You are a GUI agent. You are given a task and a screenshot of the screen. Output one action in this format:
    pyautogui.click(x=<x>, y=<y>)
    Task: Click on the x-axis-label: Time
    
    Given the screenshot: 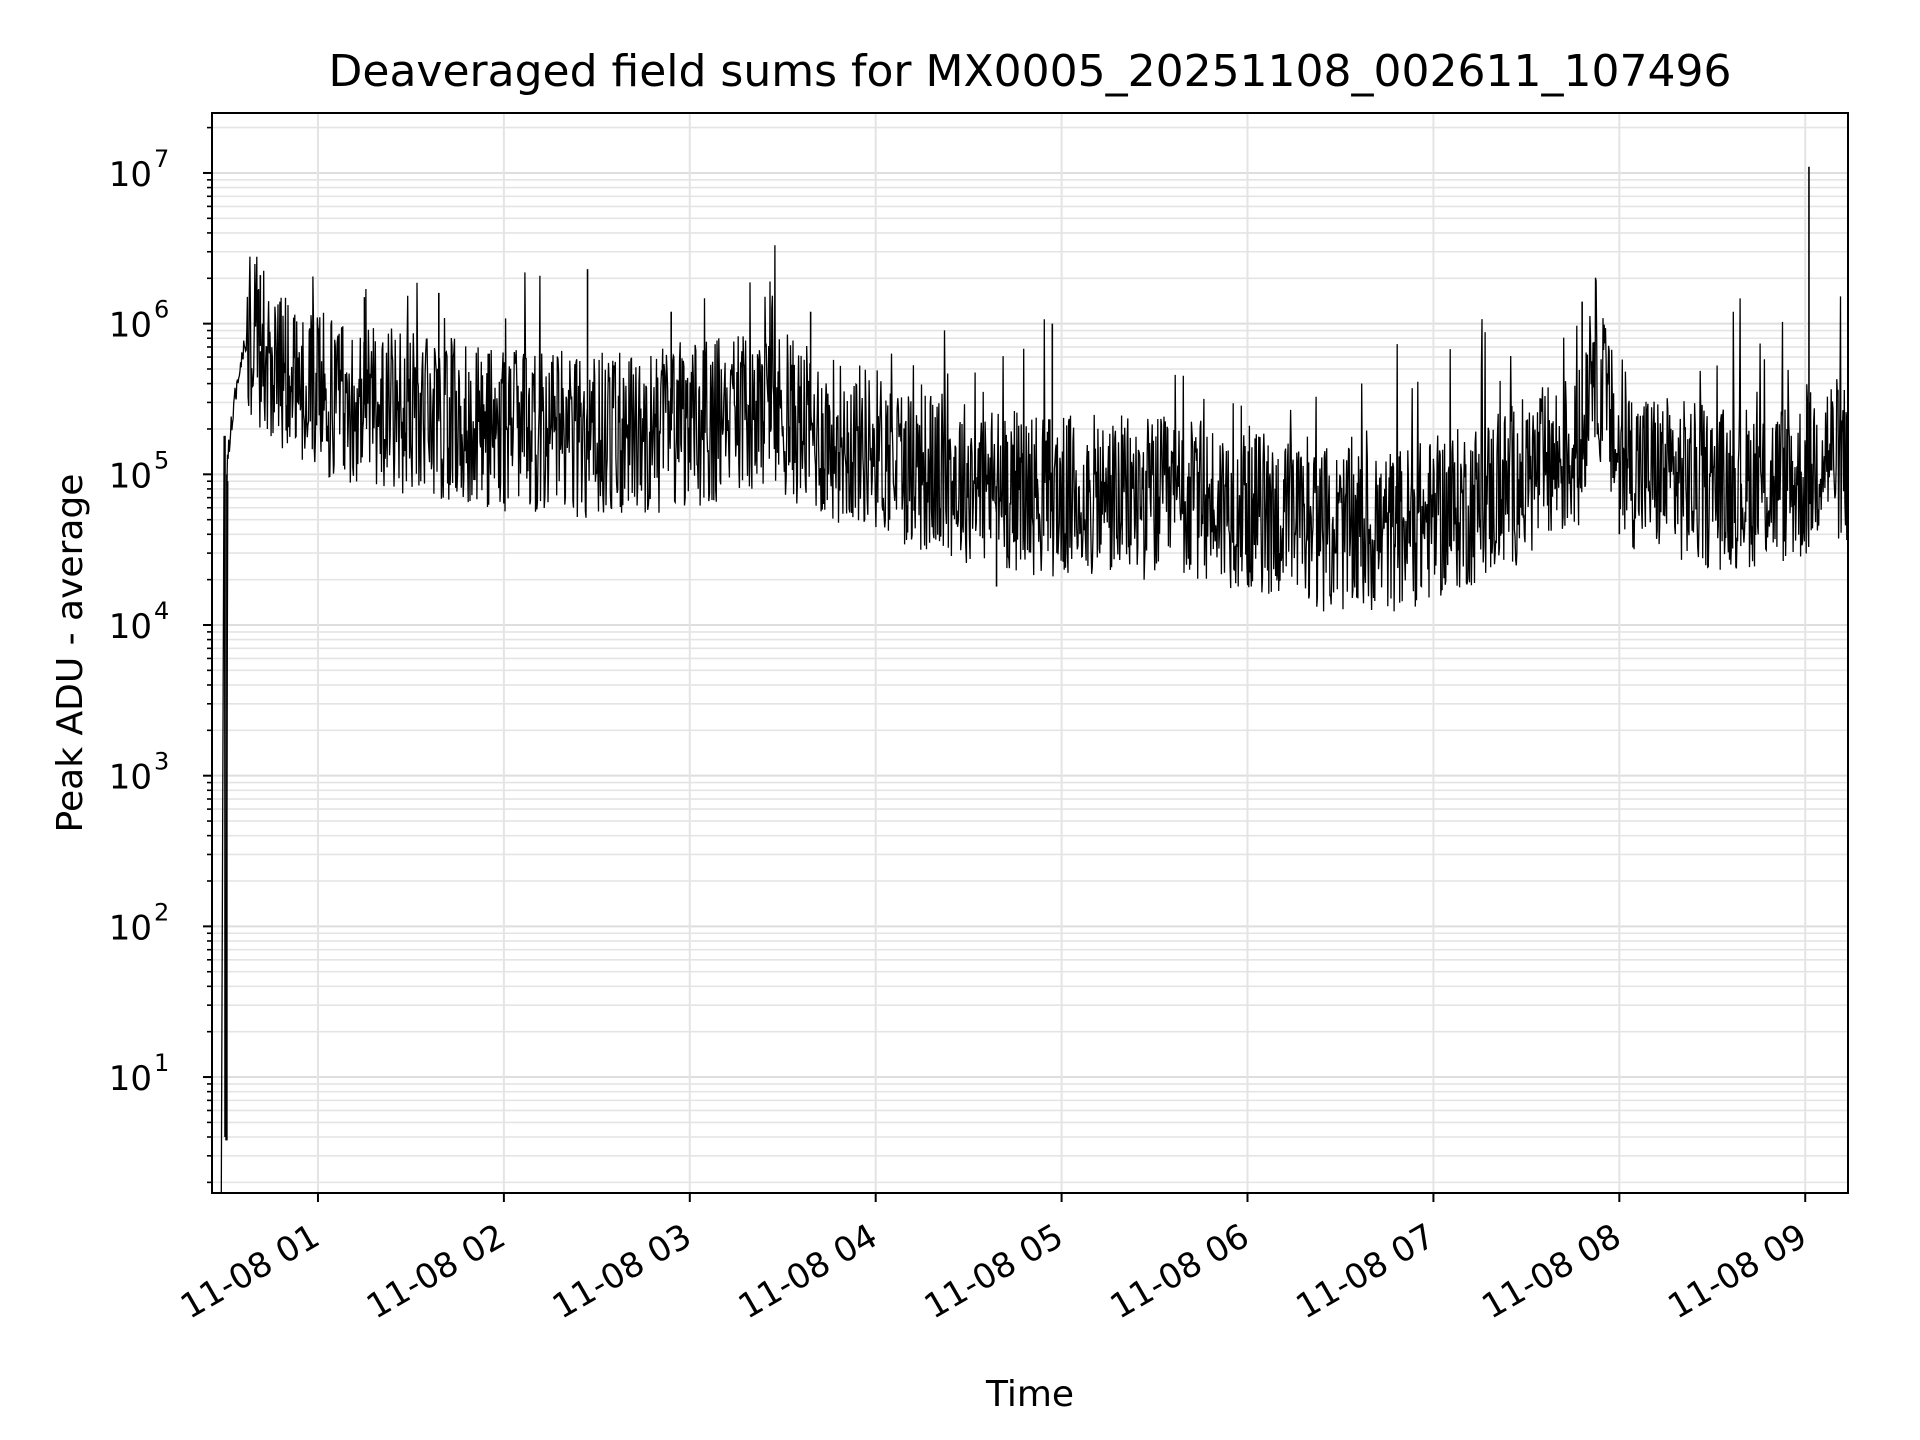 What is the action you would take?
    pyautogui.click(x=1029, y=1394)
    